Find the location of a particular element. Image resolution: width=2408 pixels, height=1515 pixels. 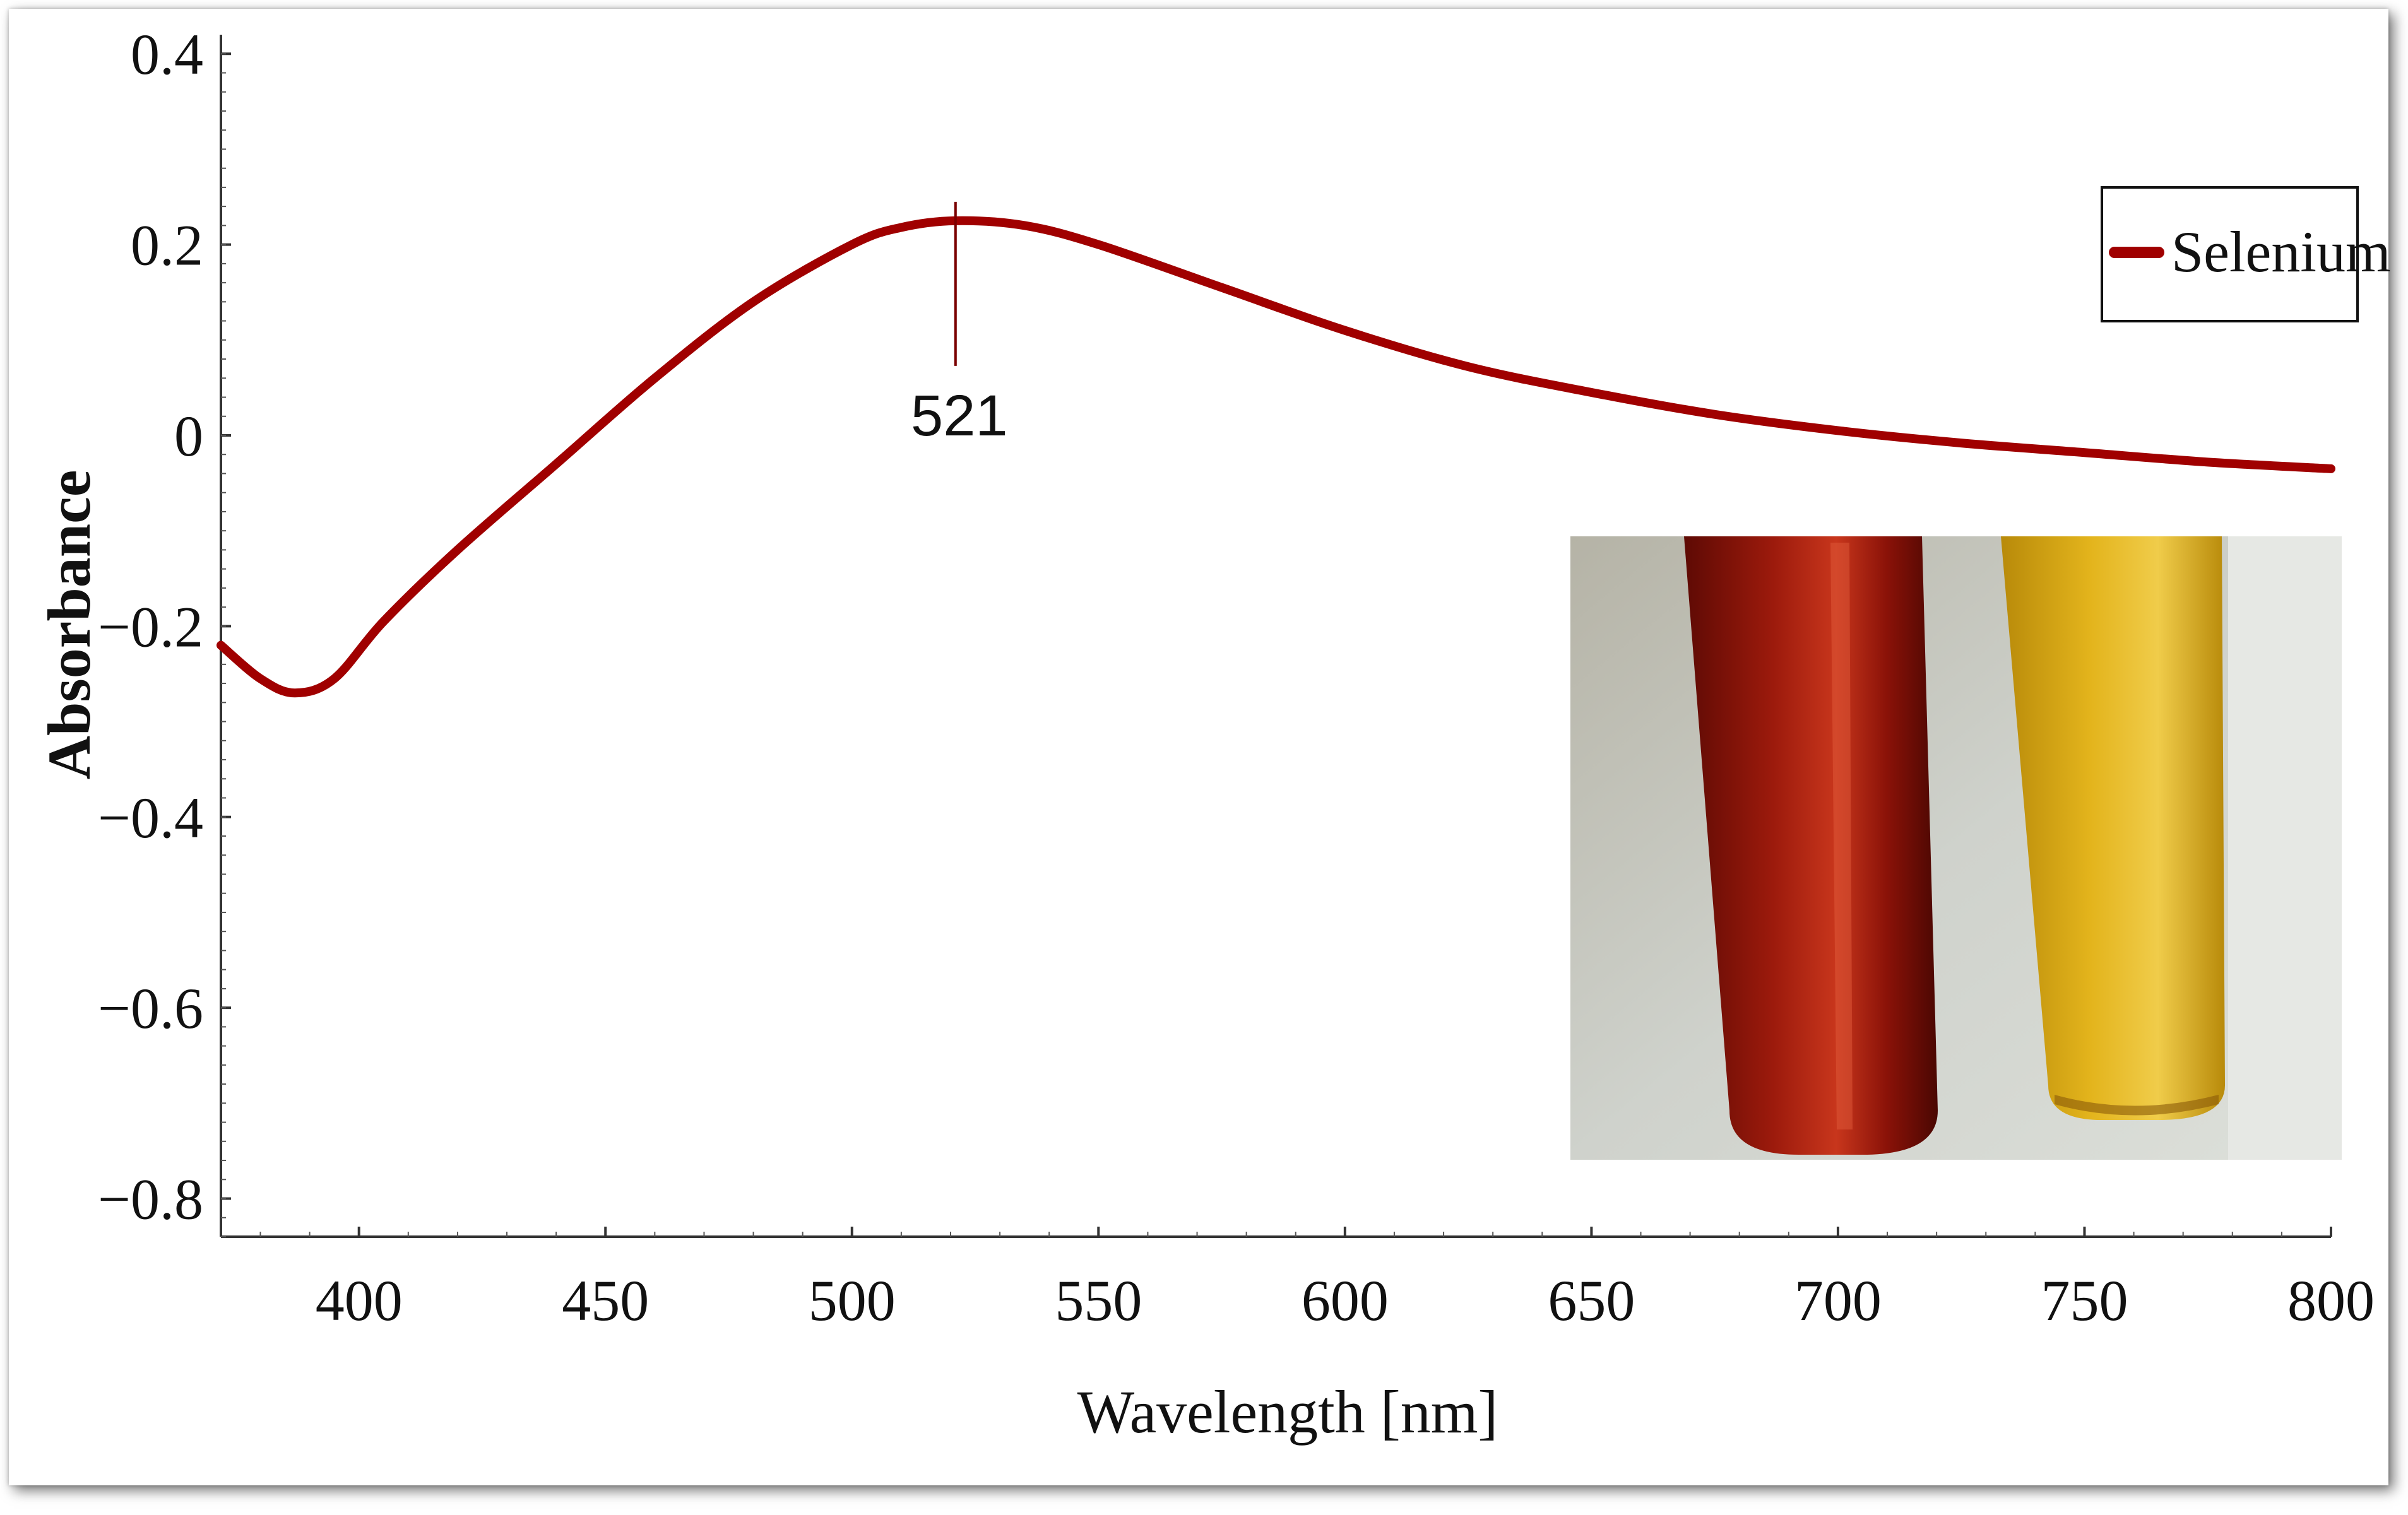

x-tick-label: 650 is located at coordinates (1591, 1300).